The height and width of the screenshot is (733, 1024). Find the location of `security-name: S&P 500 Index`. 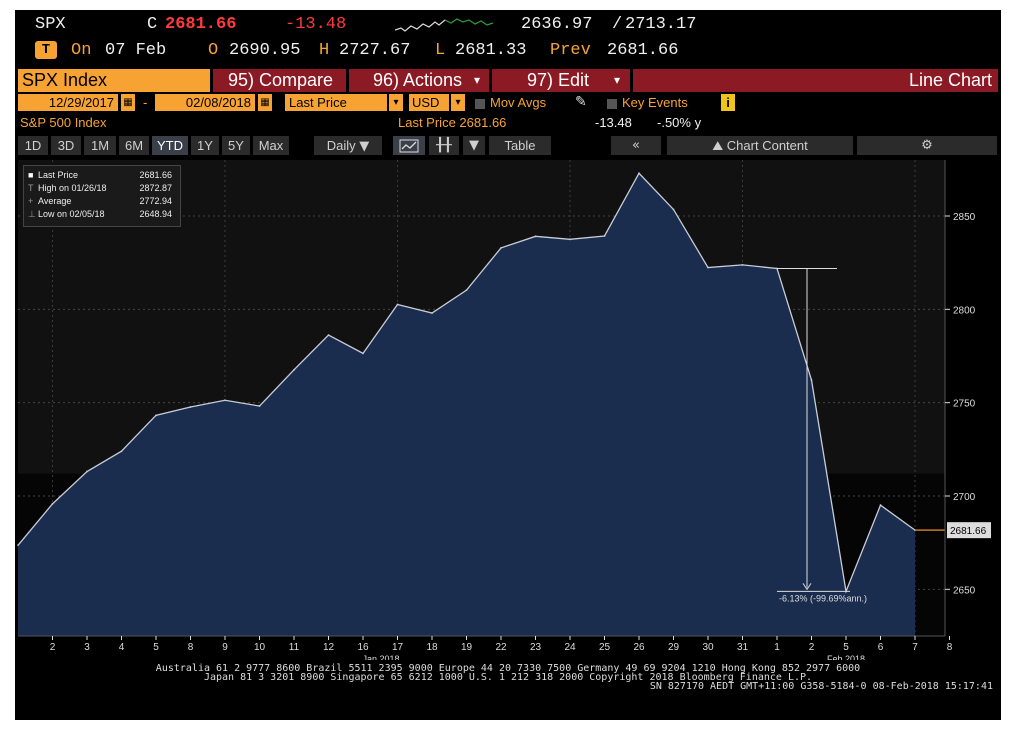

security-name: S&P 500 Index is located at coordinates (63, 122).